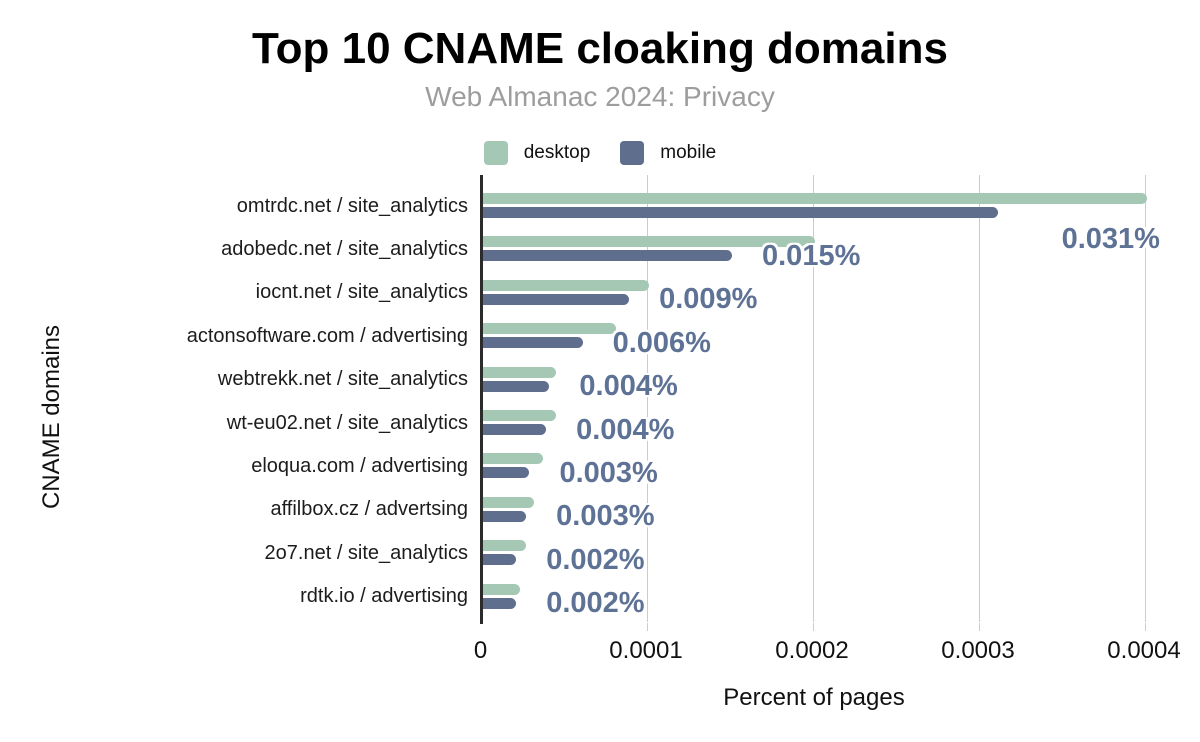 The image size is (1200, 742). What do you see at coordinates (814, 697) in the screenshot?
I see `x-axis-title: Percent of pages` at bounding box center [814, 697].